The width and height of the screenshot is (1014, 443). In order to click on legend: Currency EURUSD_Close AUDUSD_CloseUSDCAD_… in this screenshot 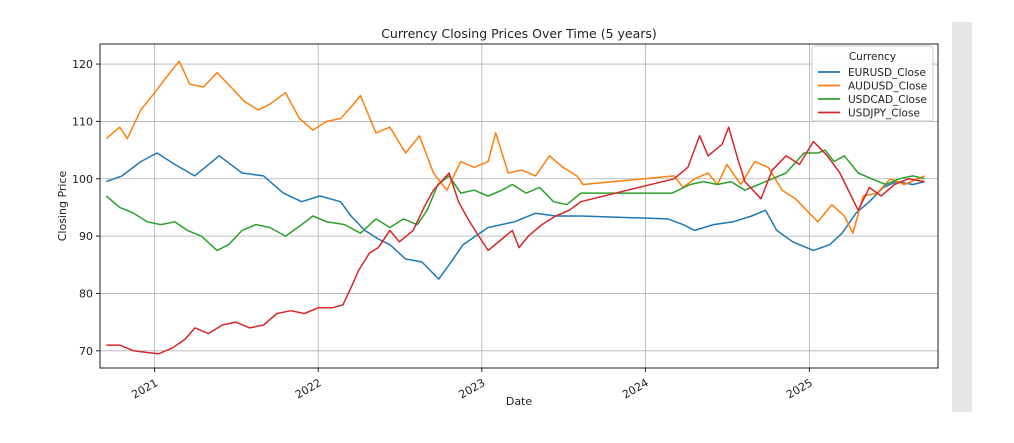, I will do `click(872, 83)`.